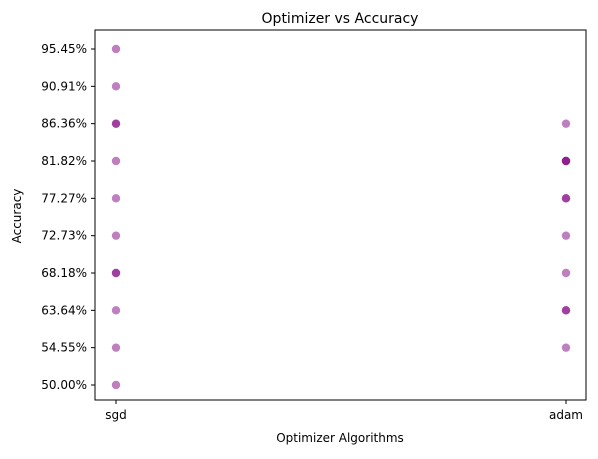 The width and height of the screenshot is (598, 459). Describe the element at coordinates (64, 310) in the screenshot. I see `y-tick-label: 63.64%` at that location.